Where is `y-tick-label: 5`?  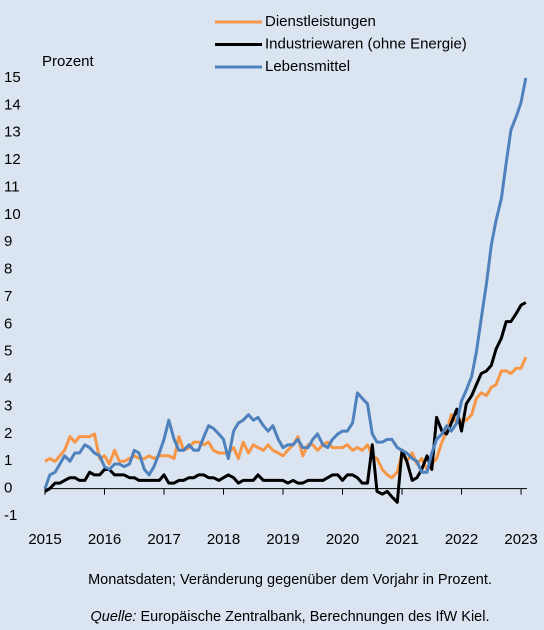
y-tick-label: 5 is located at coordinates (8, 351).